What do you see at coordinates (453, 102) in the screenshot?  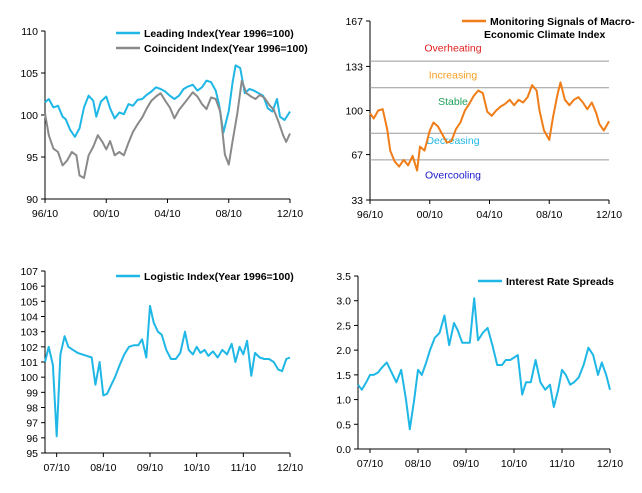 I see `zone-label: Stable` at bounding box center [453, 102].